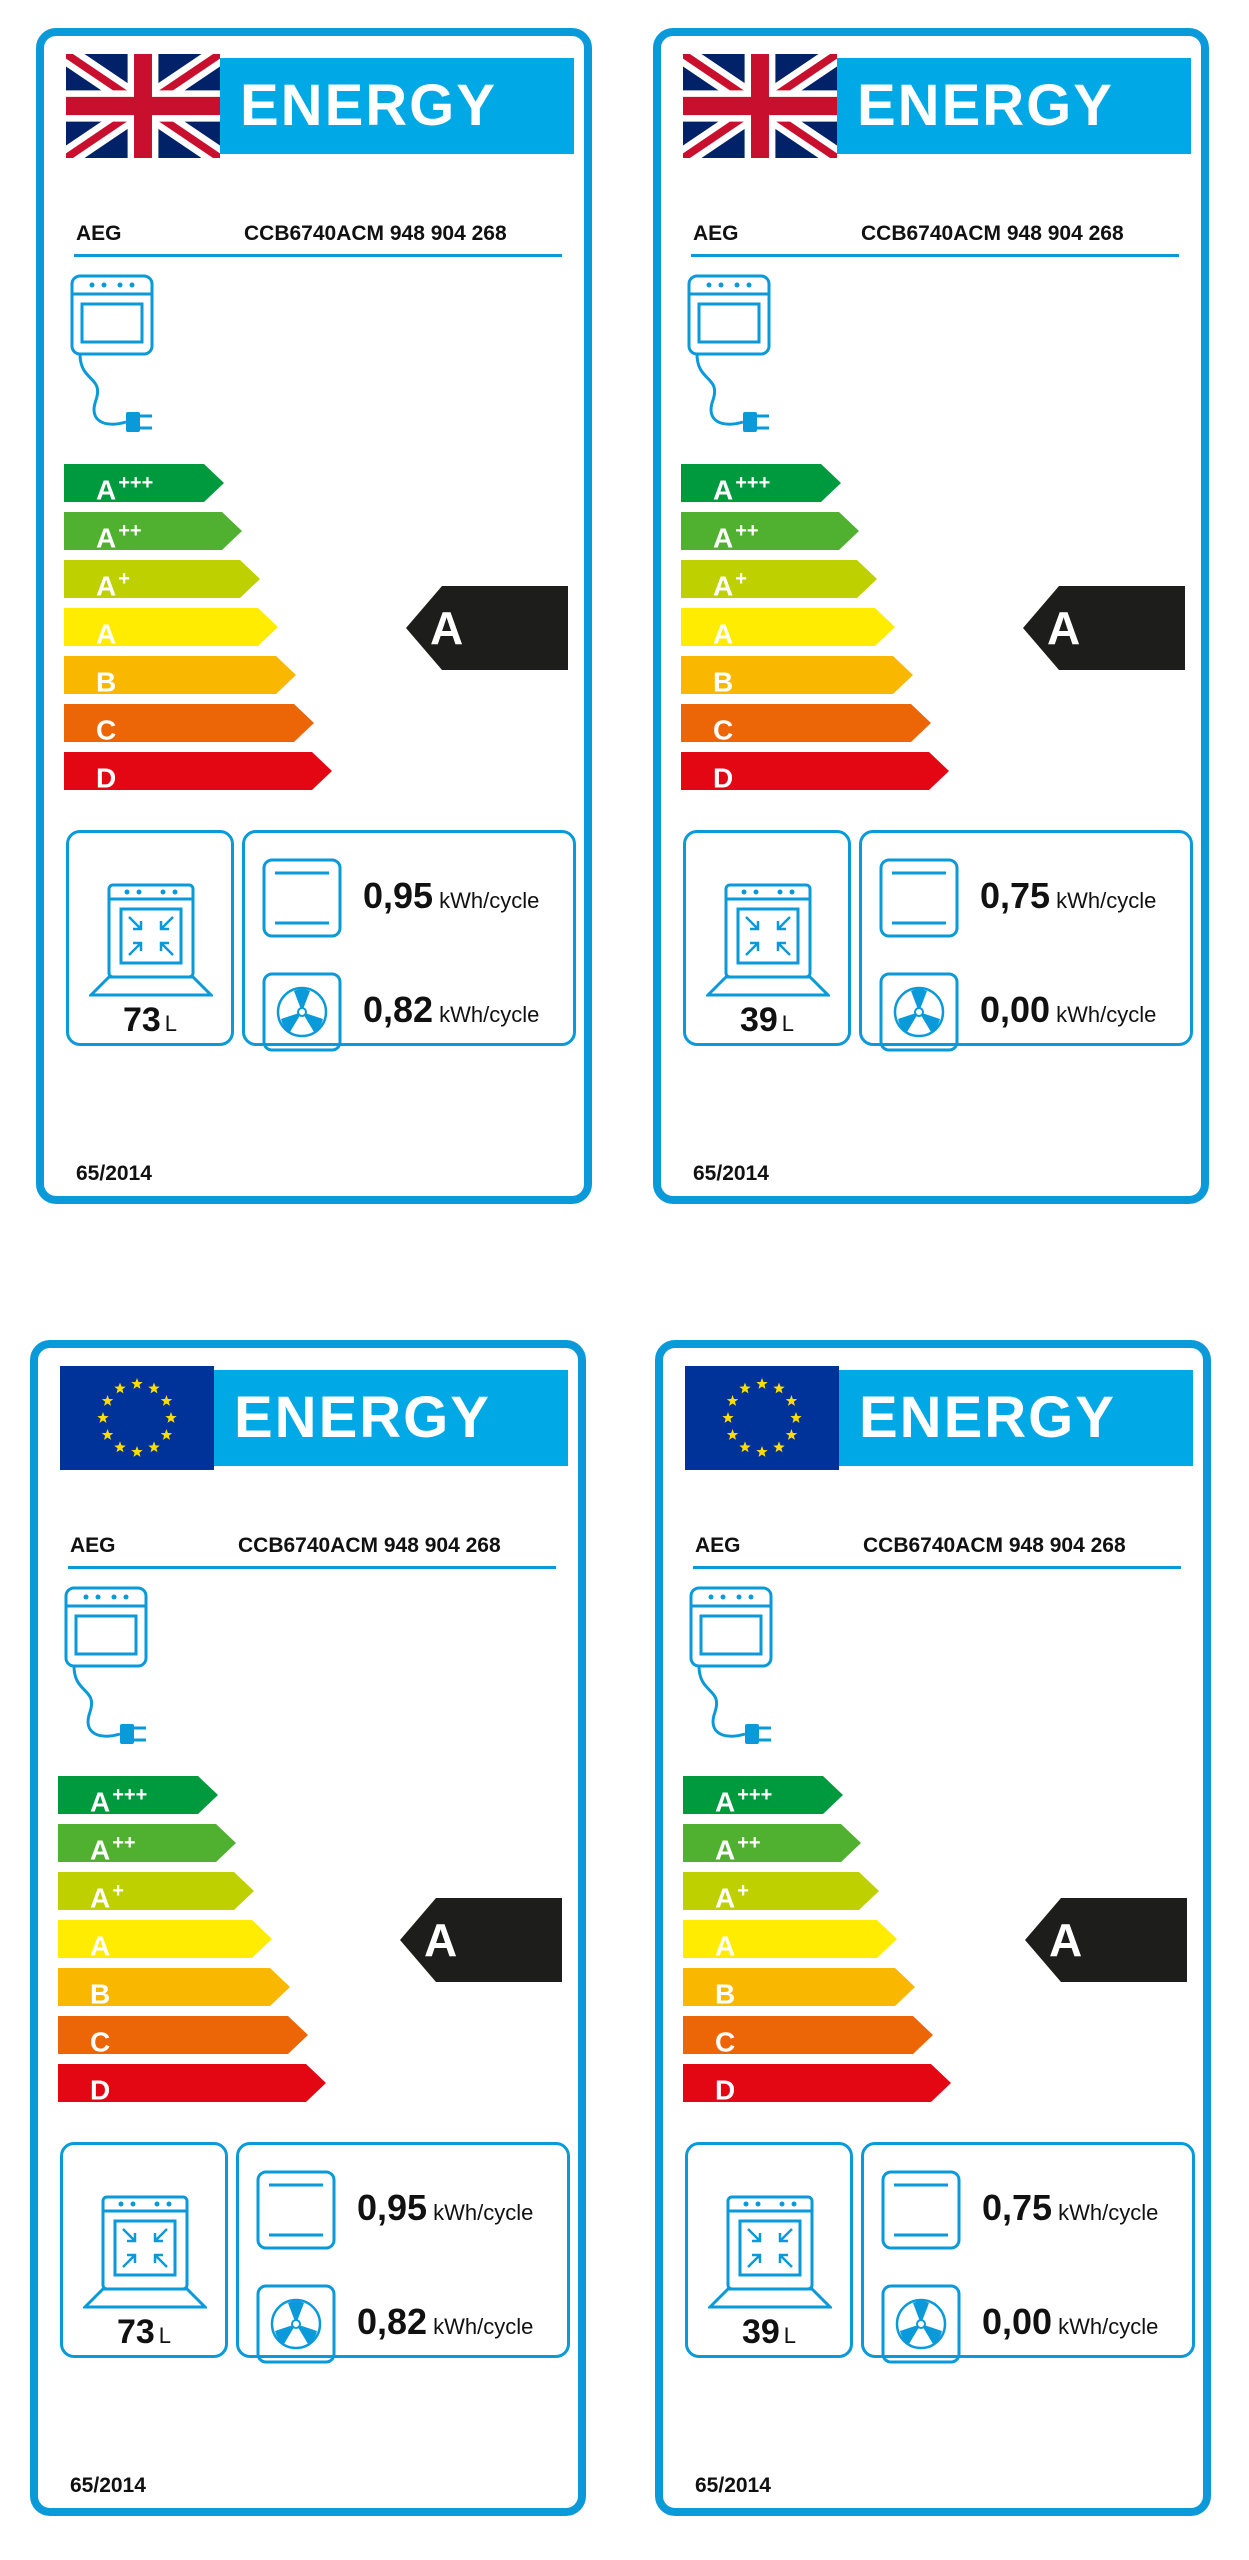 The width and height of the screenshot is (1249, 2560). I want to click on scale-class-label: A ++, so click(119, 534).